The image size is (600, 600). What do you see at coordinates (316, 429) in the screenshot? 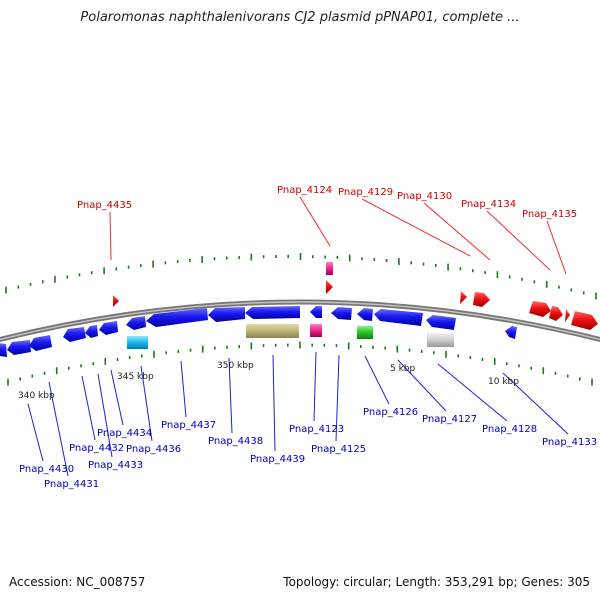
I see `gene-label-pnap-4123: Pnap_4123` at bounding box center [316, 429].